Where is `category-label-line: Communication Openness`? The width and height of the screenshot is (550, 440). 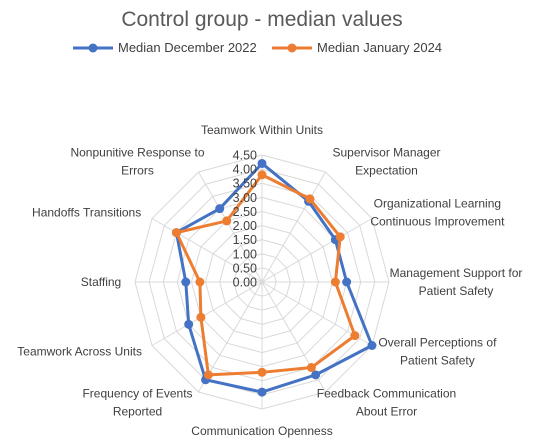
category-label-line: Communication Openness is located at coordinates (261, 431).